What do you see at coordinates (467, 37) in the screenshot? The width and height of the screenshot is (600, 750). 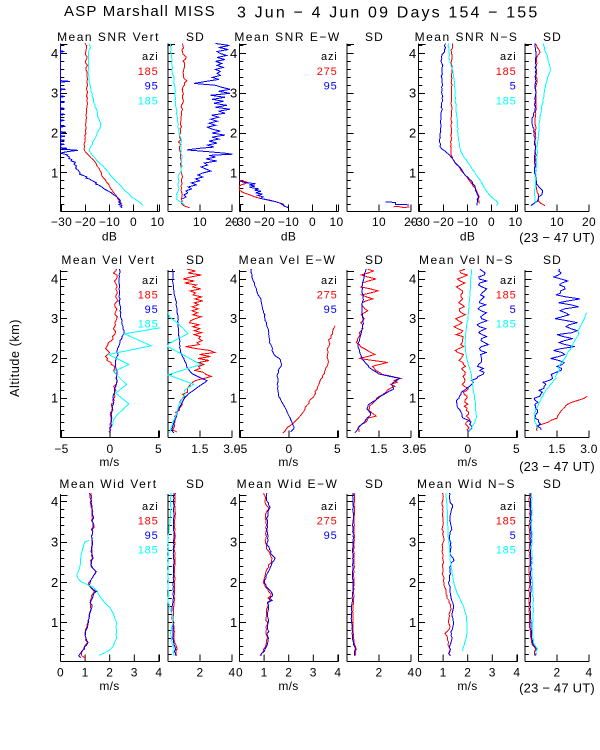 I see `svg-text: Mean SNR N−S` at bounding box center [467, 37].